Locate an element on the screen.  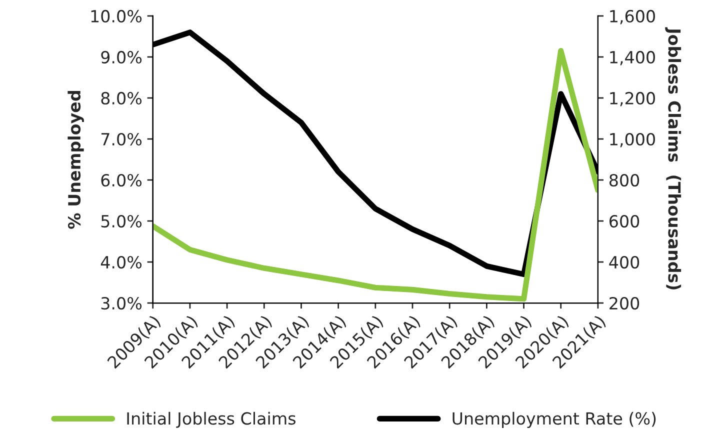
y-tick-label: 7.0% is located at coordinates (121, 139).